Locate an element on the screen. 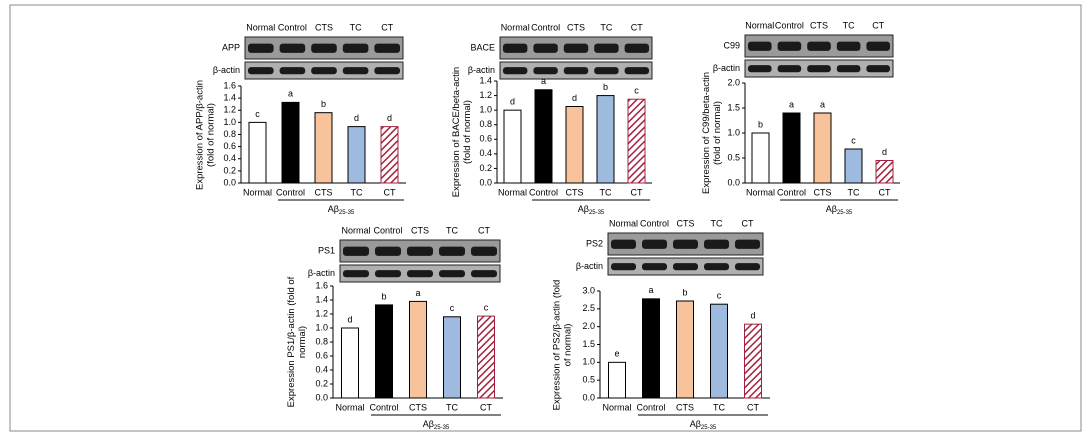 This screenshot has height=436, width=1092. x-tick-label: TC is located at coordinates (719, 407).